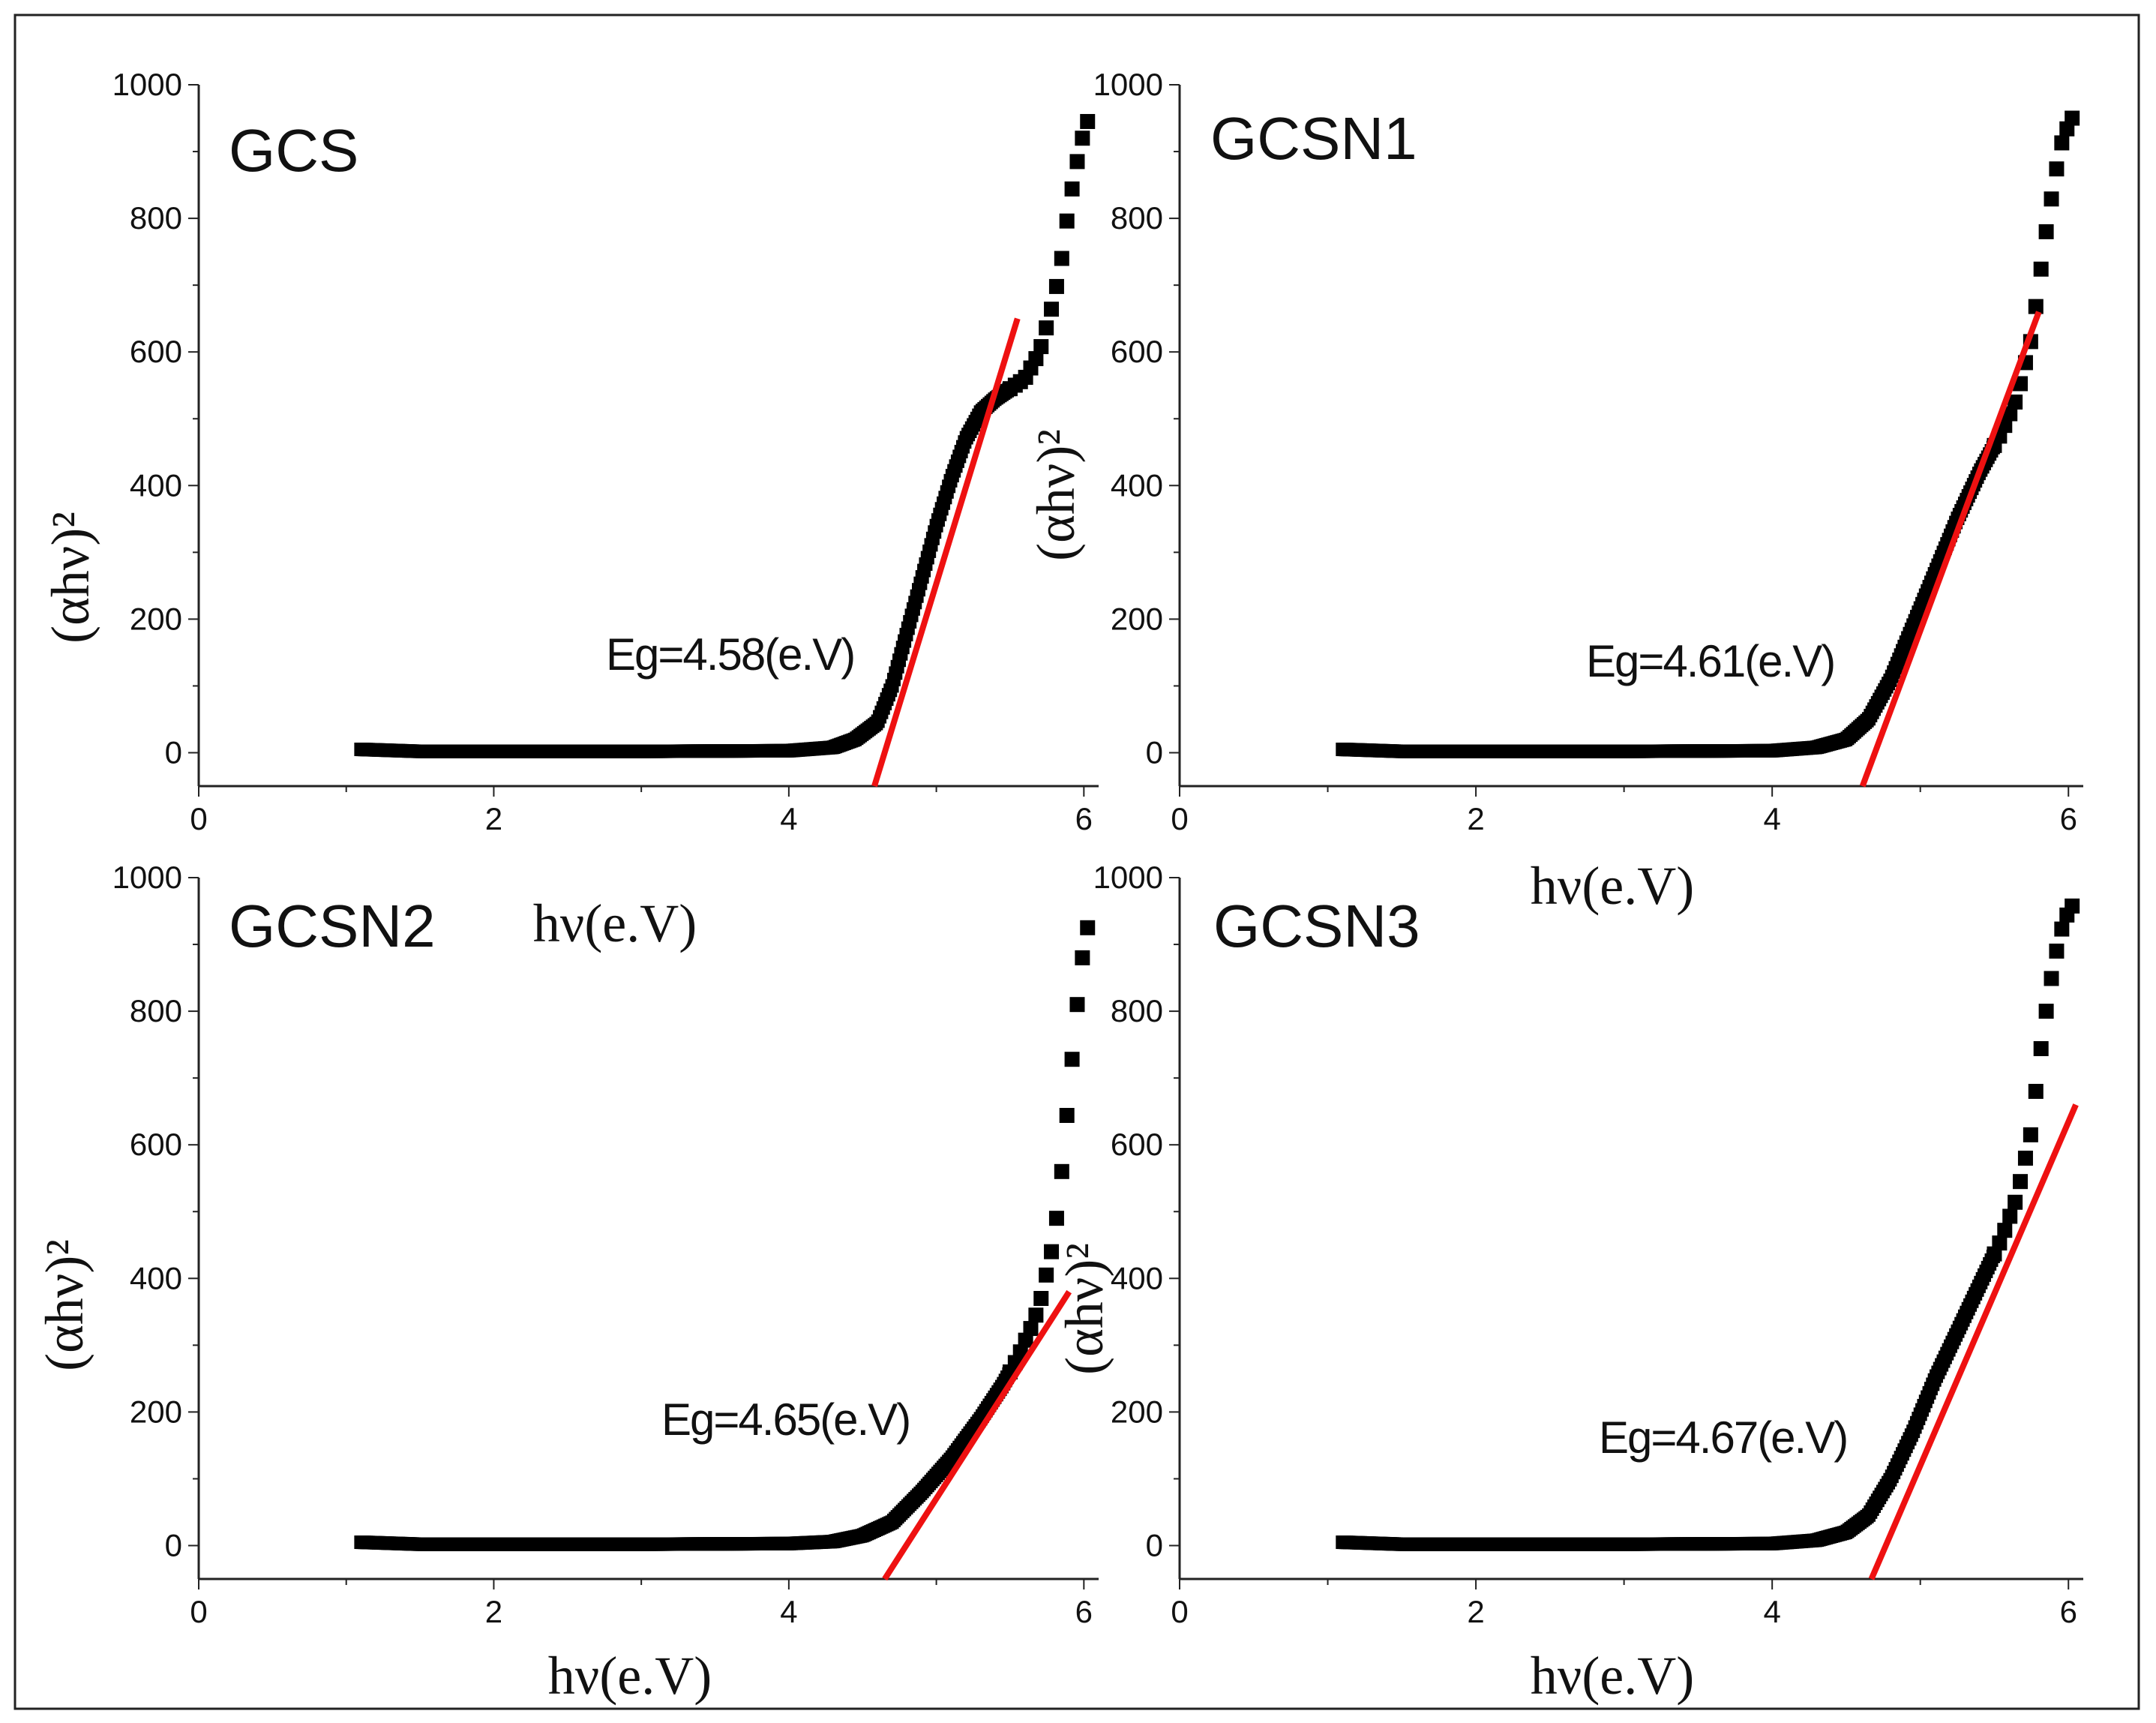 The height and width of the screenshot is (1723, 2156). I want to click on x-axis-title-gcs: hν(e.V), so click(615, 923).